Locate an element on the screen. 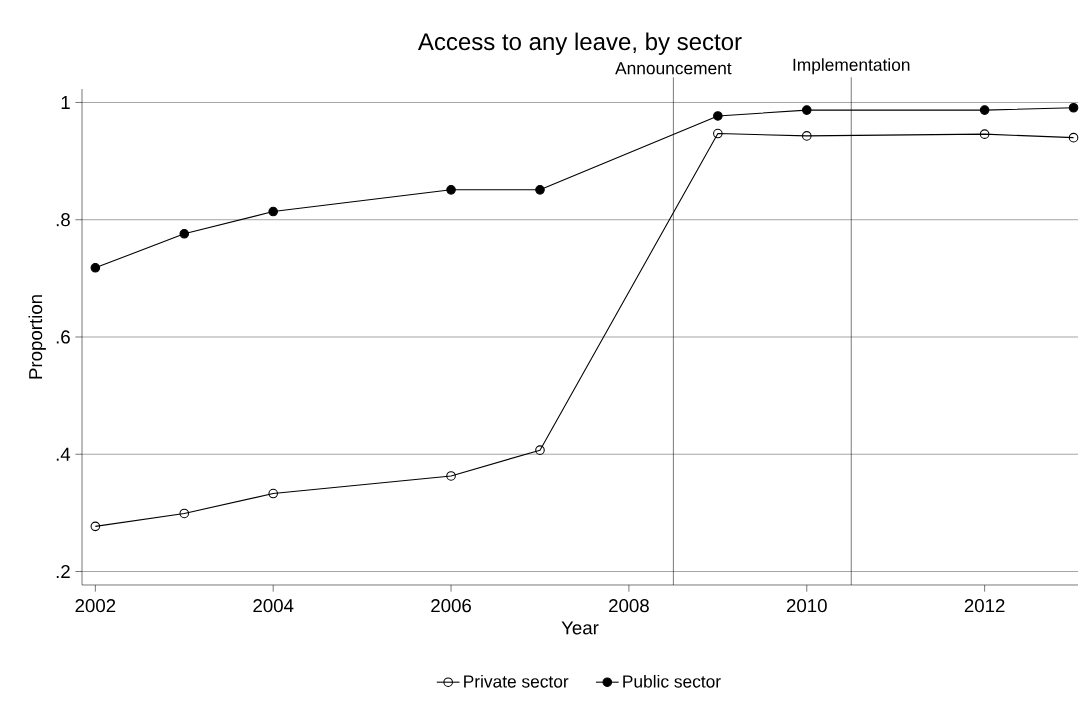 This screenshot has width=1089, height=702. x-tick-label: 2010 is located at coordinates (806, 606).